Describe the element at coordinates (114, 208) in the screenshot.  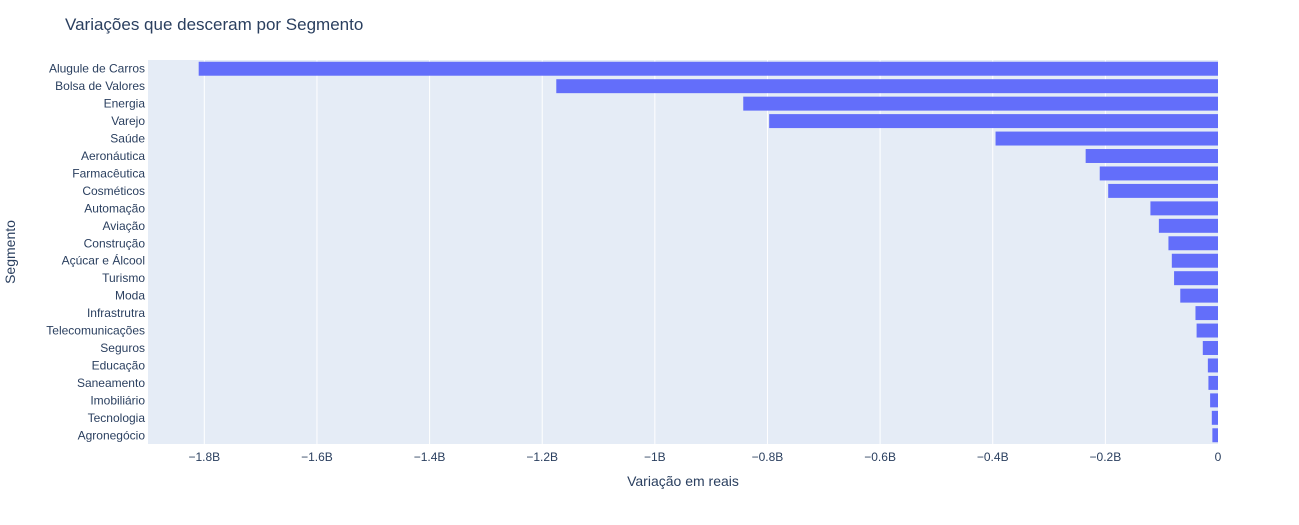
I see `y-tick-label: Automação` at that location.